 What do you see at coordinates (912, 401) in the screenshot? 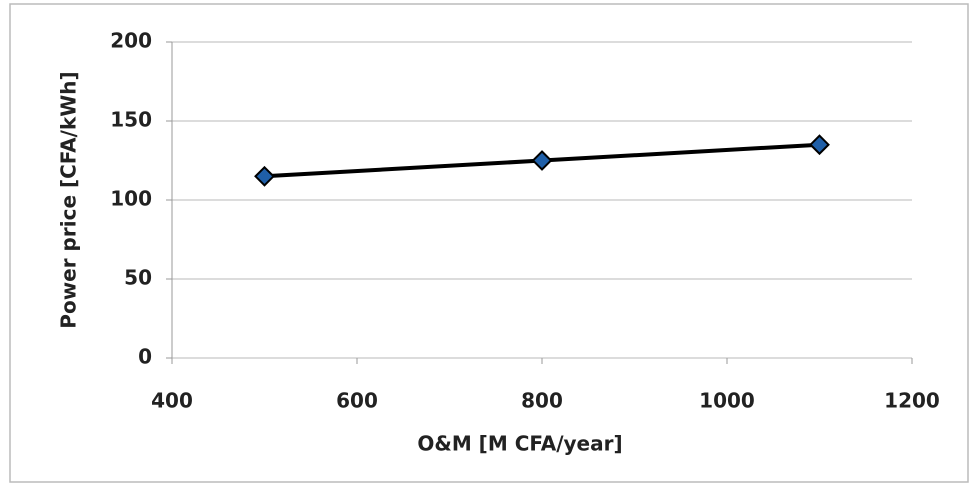
I see `x-tick-label: 1200` at bounding box center [912, 401].